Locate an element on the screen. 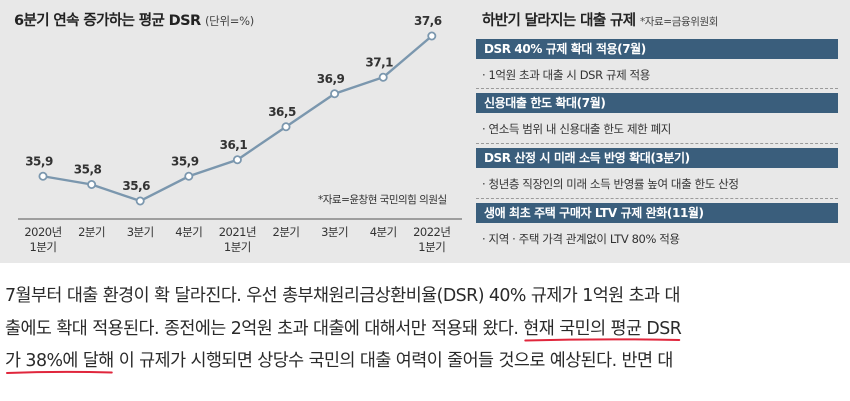  regulation-source: *자료=금융위원회 is located at coordinates (679, 22).